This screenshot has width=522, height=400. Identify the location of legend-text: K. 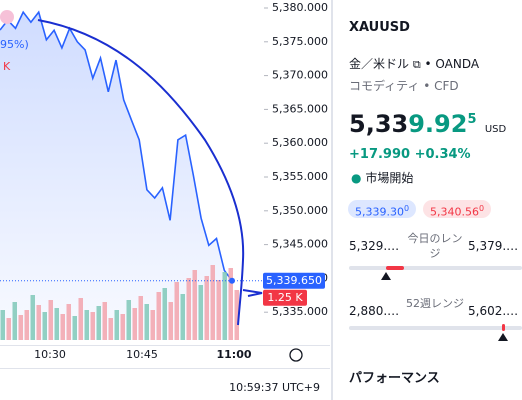
(7, 66).